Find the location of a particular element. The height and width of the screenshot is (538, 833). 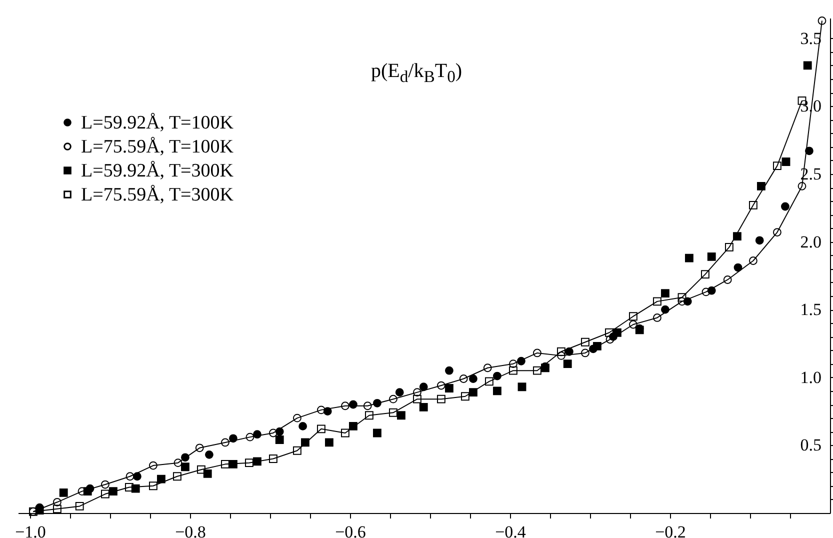

x-tick-label: −0.2 is located at coordinates (670, 530).